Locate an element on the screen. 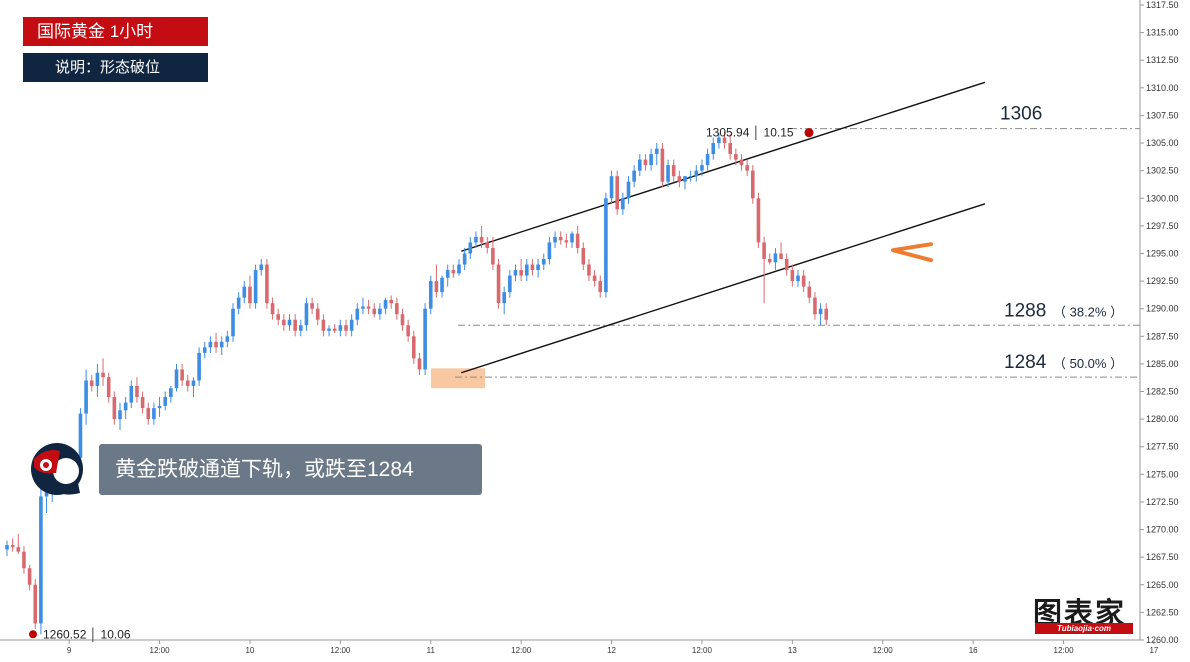 The height and width of the screenshot is (662, 1190). y-tick-label: 1275.00 is located at coordinates (1162, 474).